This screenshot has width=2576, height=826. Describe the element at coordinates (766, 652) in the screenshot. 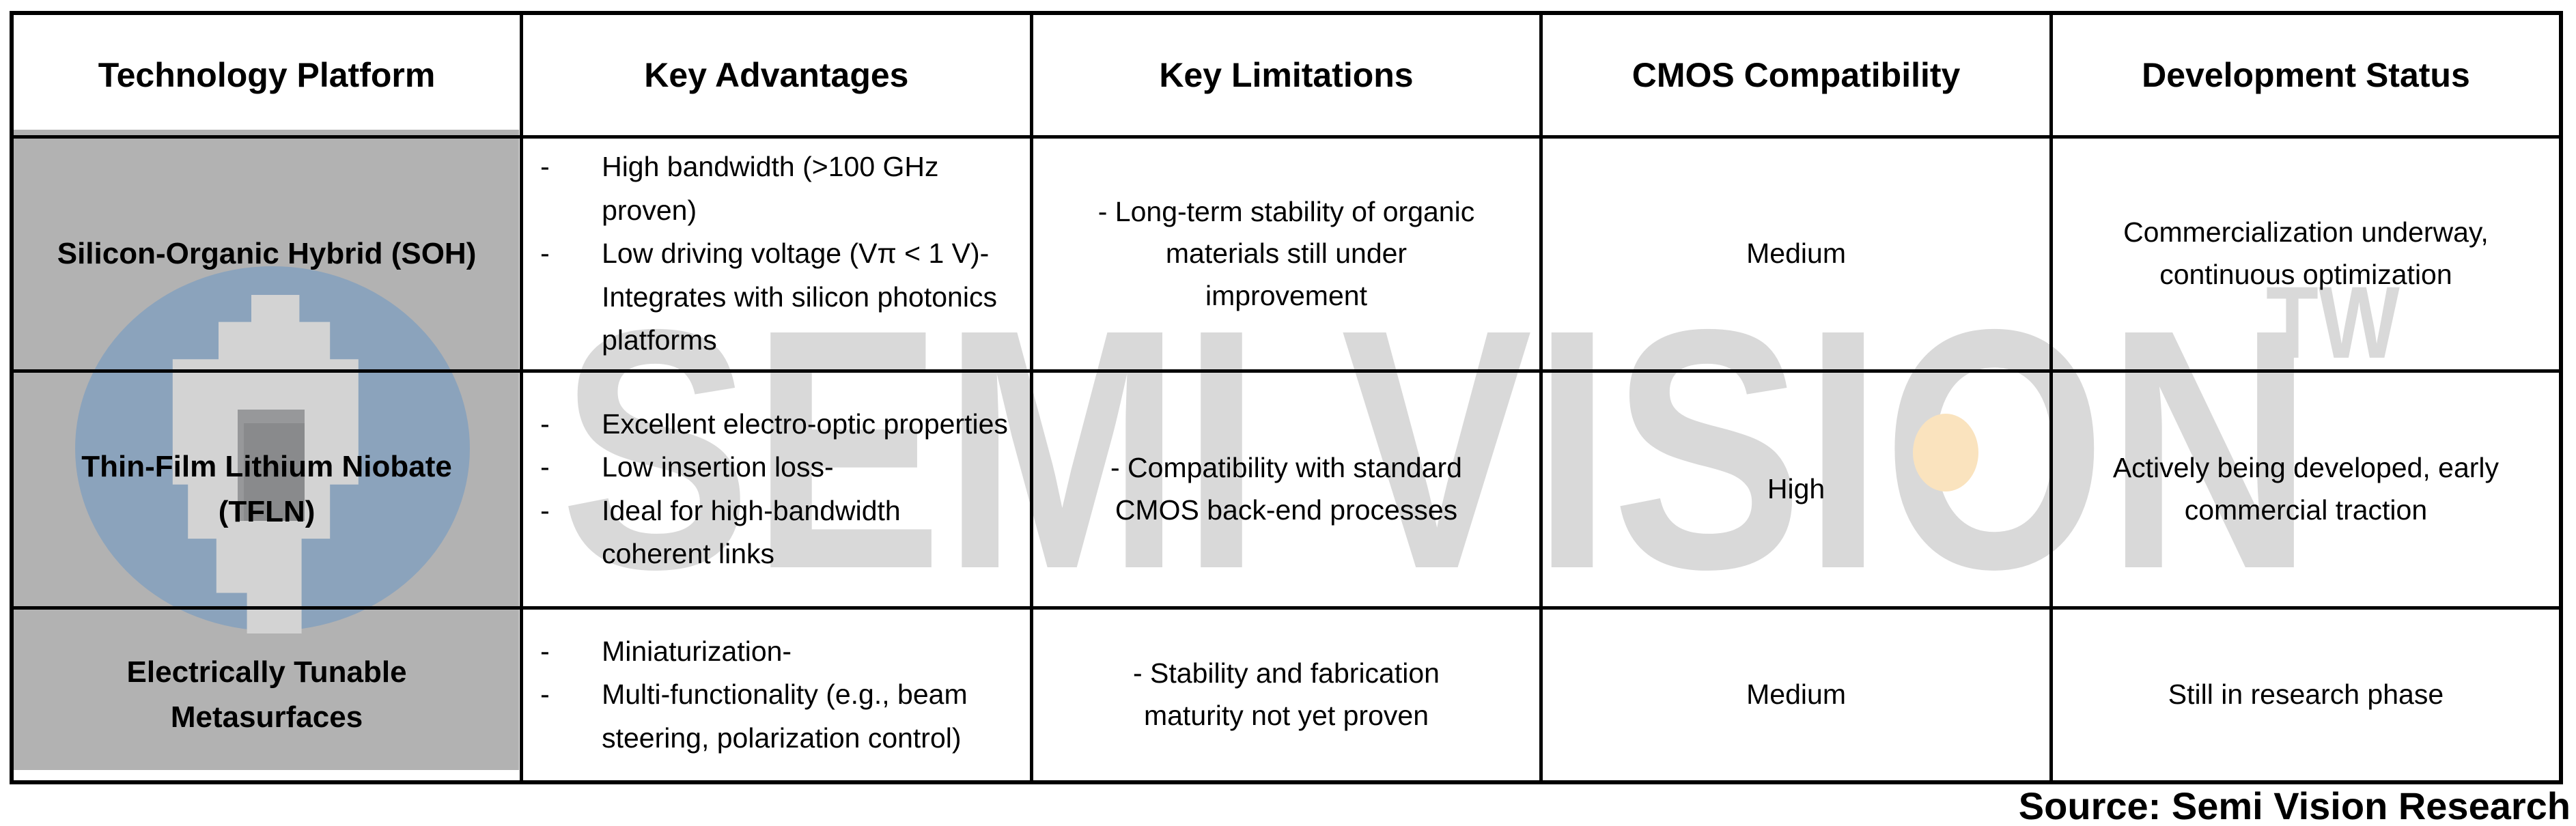

I see `bullet-item: Miniaturization-` at that location.